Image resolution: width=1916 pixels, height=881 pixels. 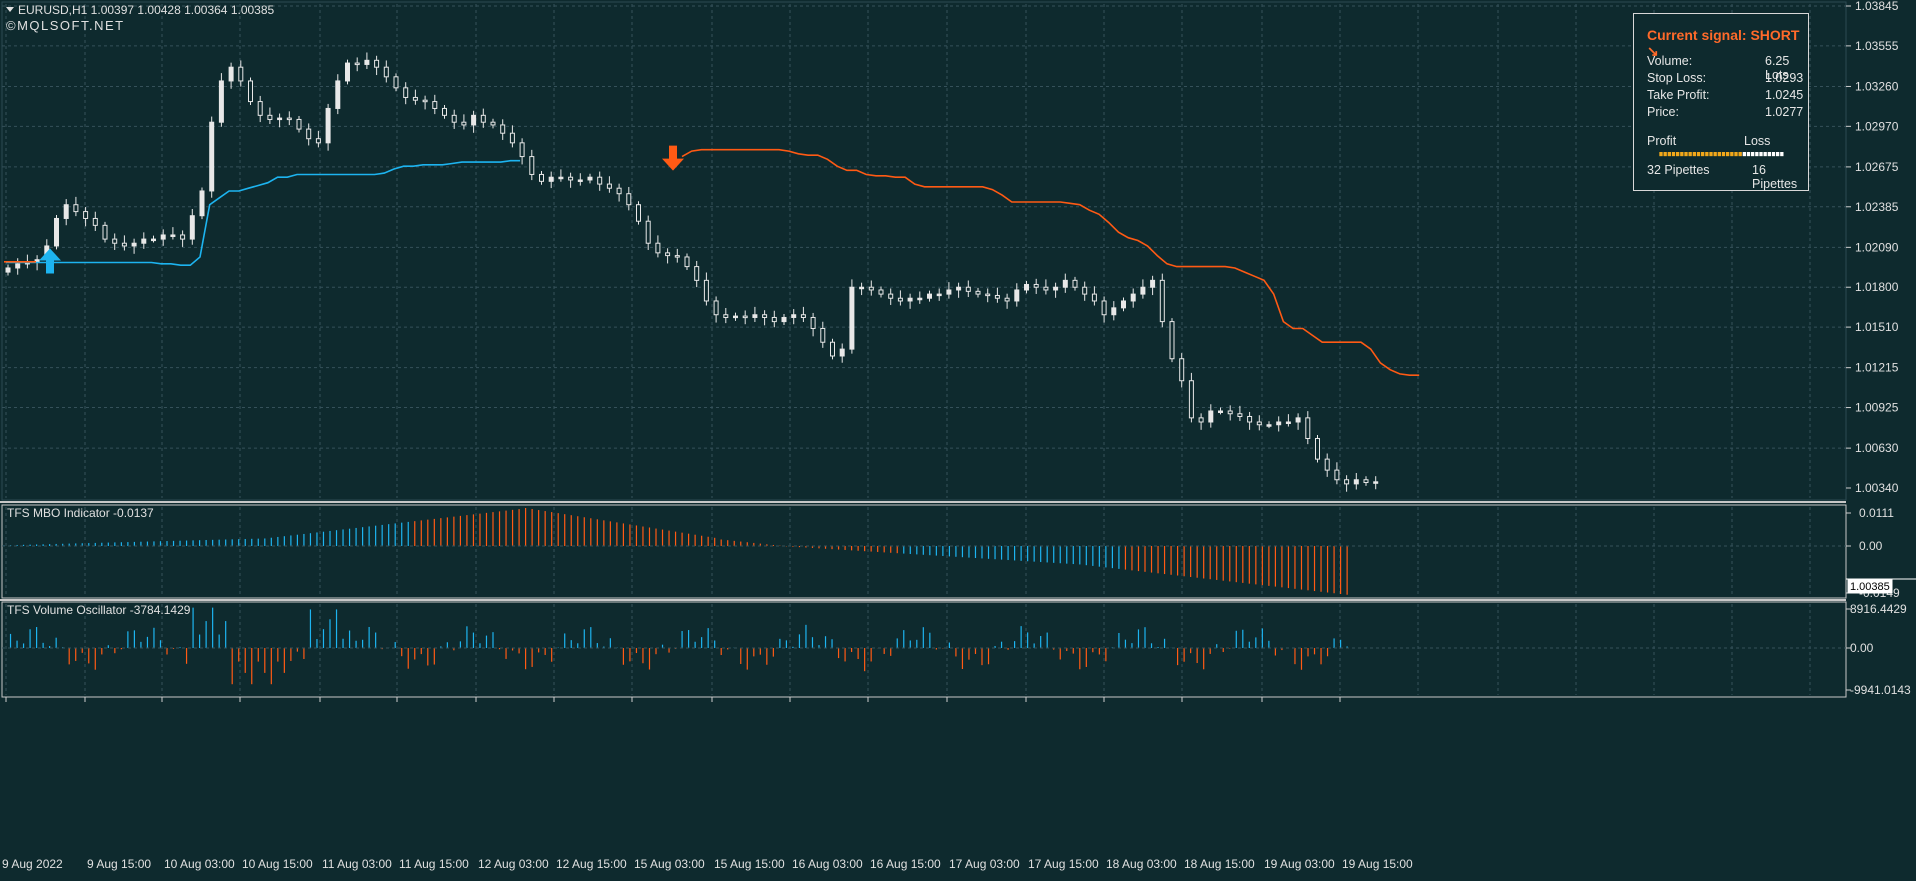 What do you see at coordinates (1050, 262) in the screenshot?
I see `short-stop-line` at bounding box center [1050, 262].